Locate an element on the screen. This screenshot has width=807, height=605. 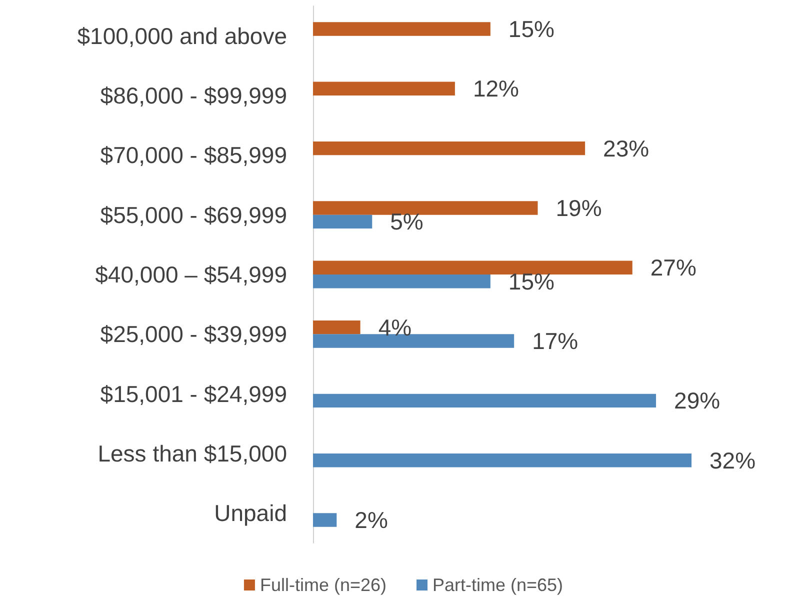
y-tick-label: Unpaid is located at coordinates (250, 513).